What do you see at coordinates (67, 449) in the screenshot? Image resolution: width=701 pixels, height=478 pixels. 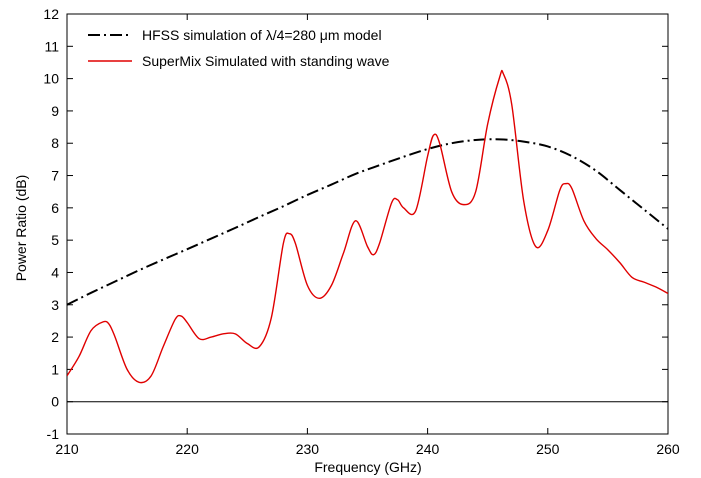 I see `x-tick-label: 210` at bounding box center [67, 449].